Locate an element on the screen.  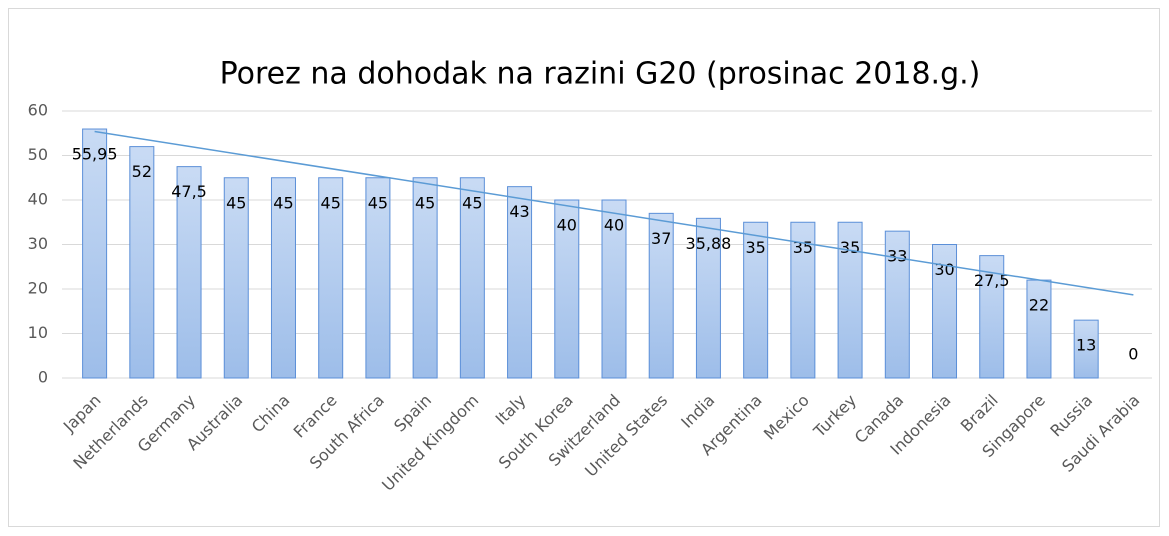
y-tick-label: 20 is located at coordinates (38, 288).